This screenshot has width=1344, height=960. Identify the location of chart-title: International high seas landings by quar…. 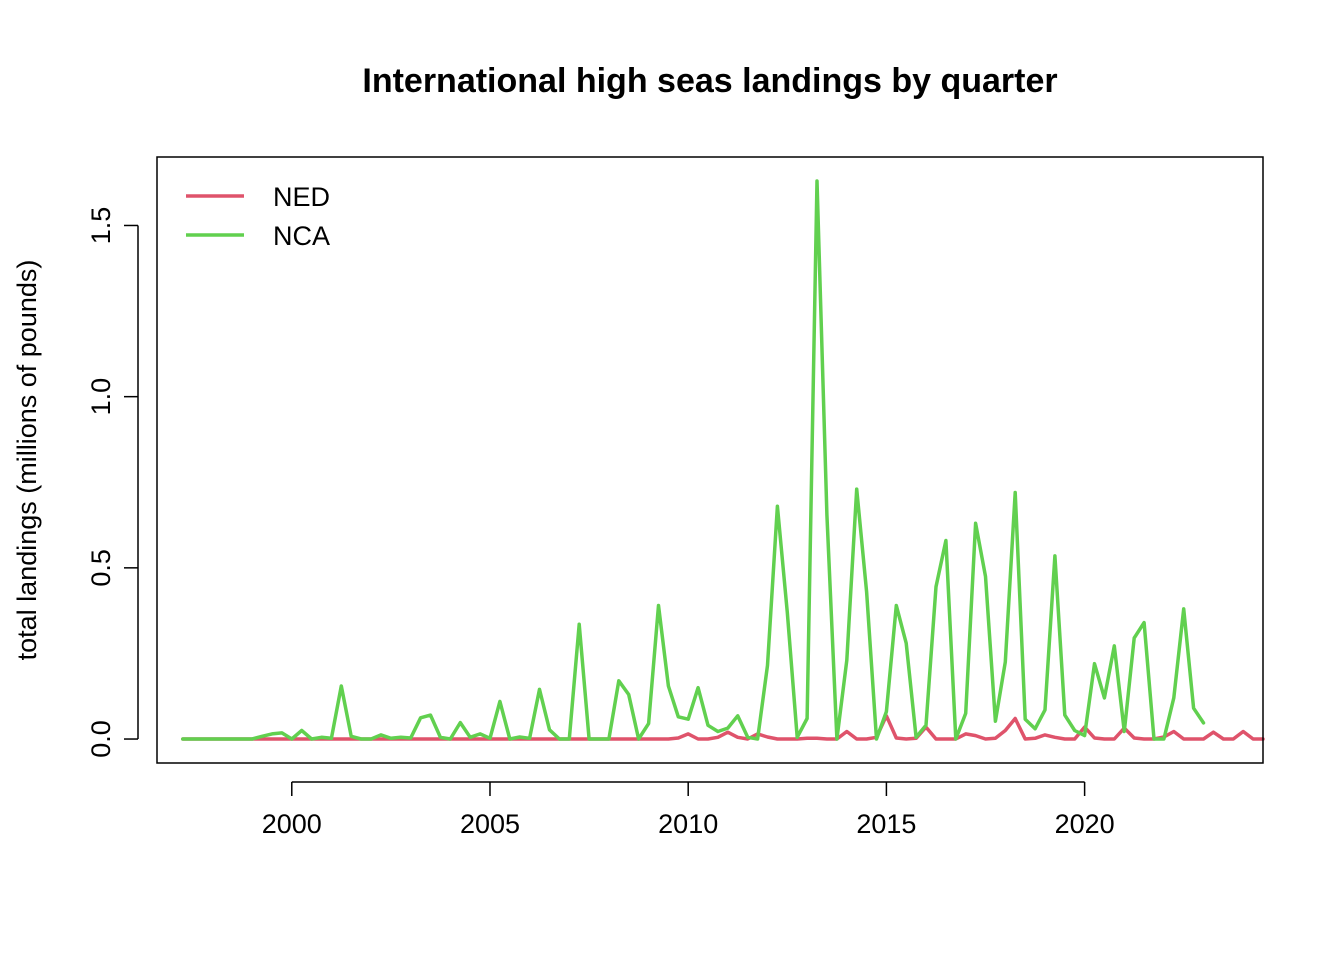
(709, 81).